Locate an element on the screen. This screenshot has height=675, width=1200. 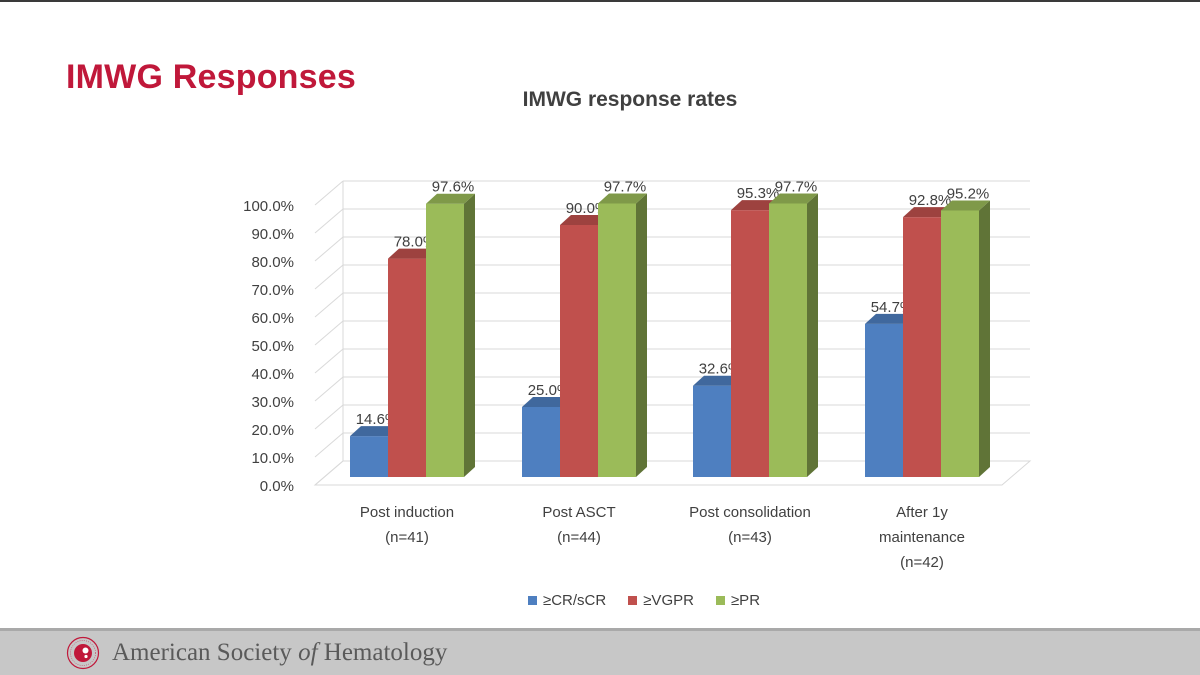
y-tick-label: 30.0% is located at coordinates (272, 402).